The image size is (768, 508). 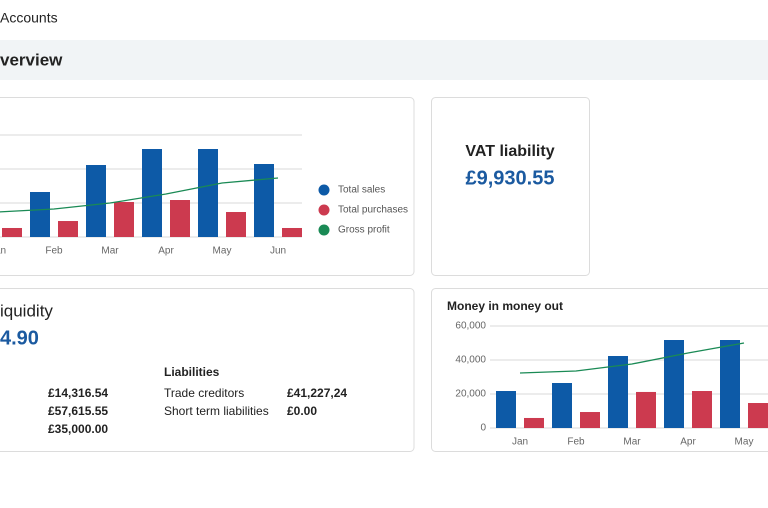 I want to click on liability-label: Short term liabilities, so click(x=216, y=411).